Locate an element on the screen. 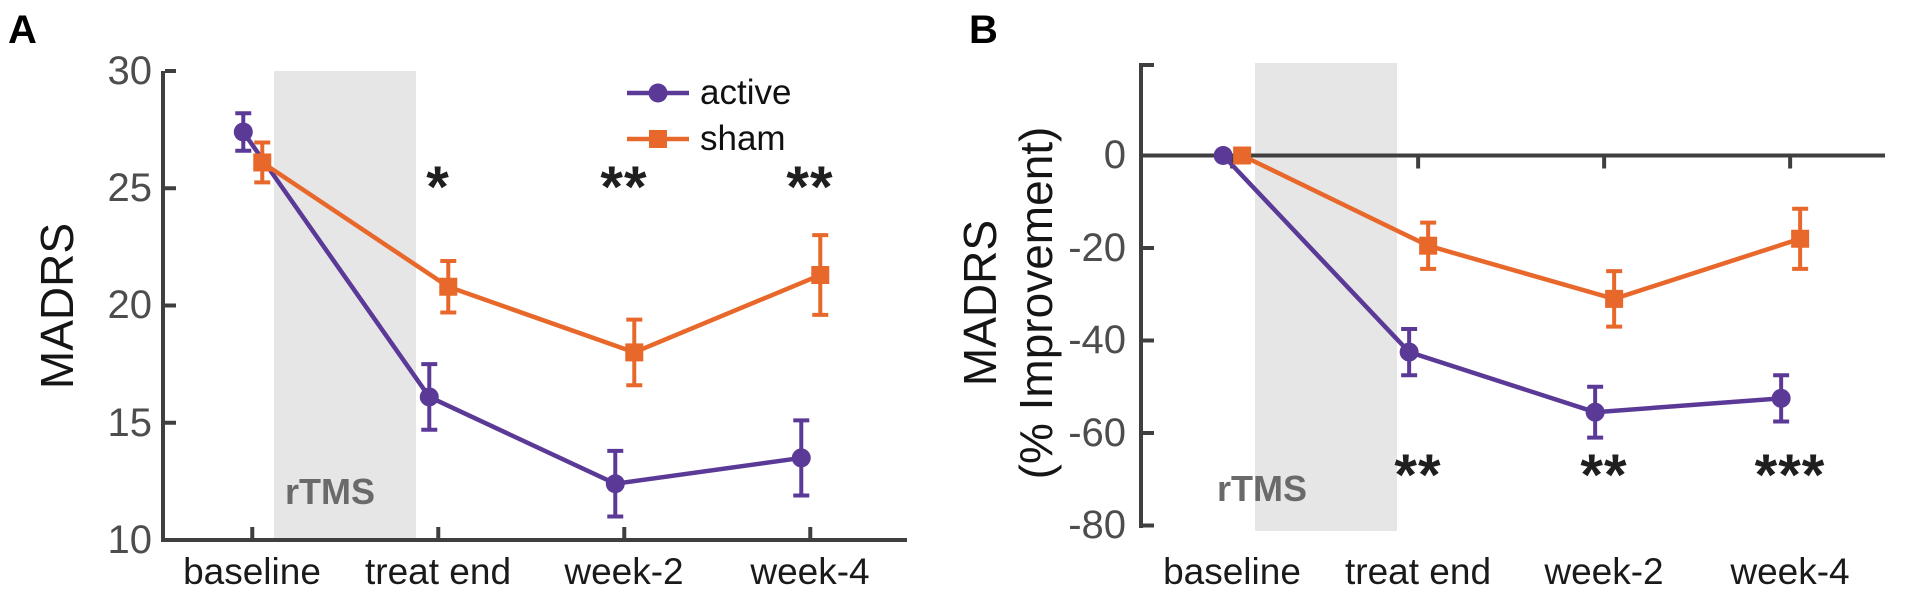 This screenshot has width=1905, height=601. panel-a-ytick-15: 15 is located at coordinates (130, 423).